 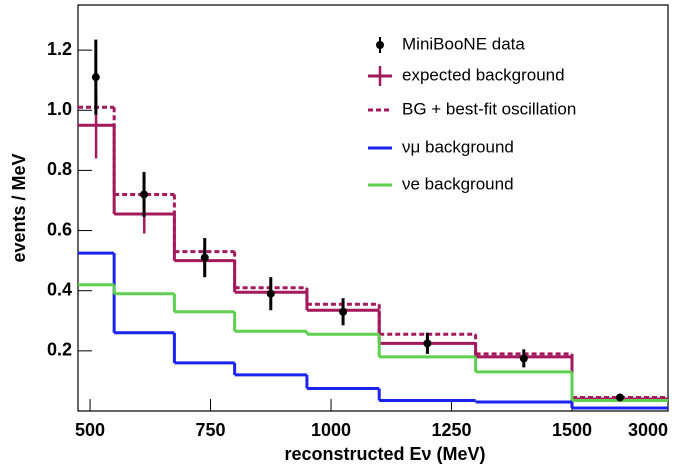 What do you see at coordinates (59, 350) in the screenshot?
I see `y-tick-label: 0.2` at bounding box center [59, 350].